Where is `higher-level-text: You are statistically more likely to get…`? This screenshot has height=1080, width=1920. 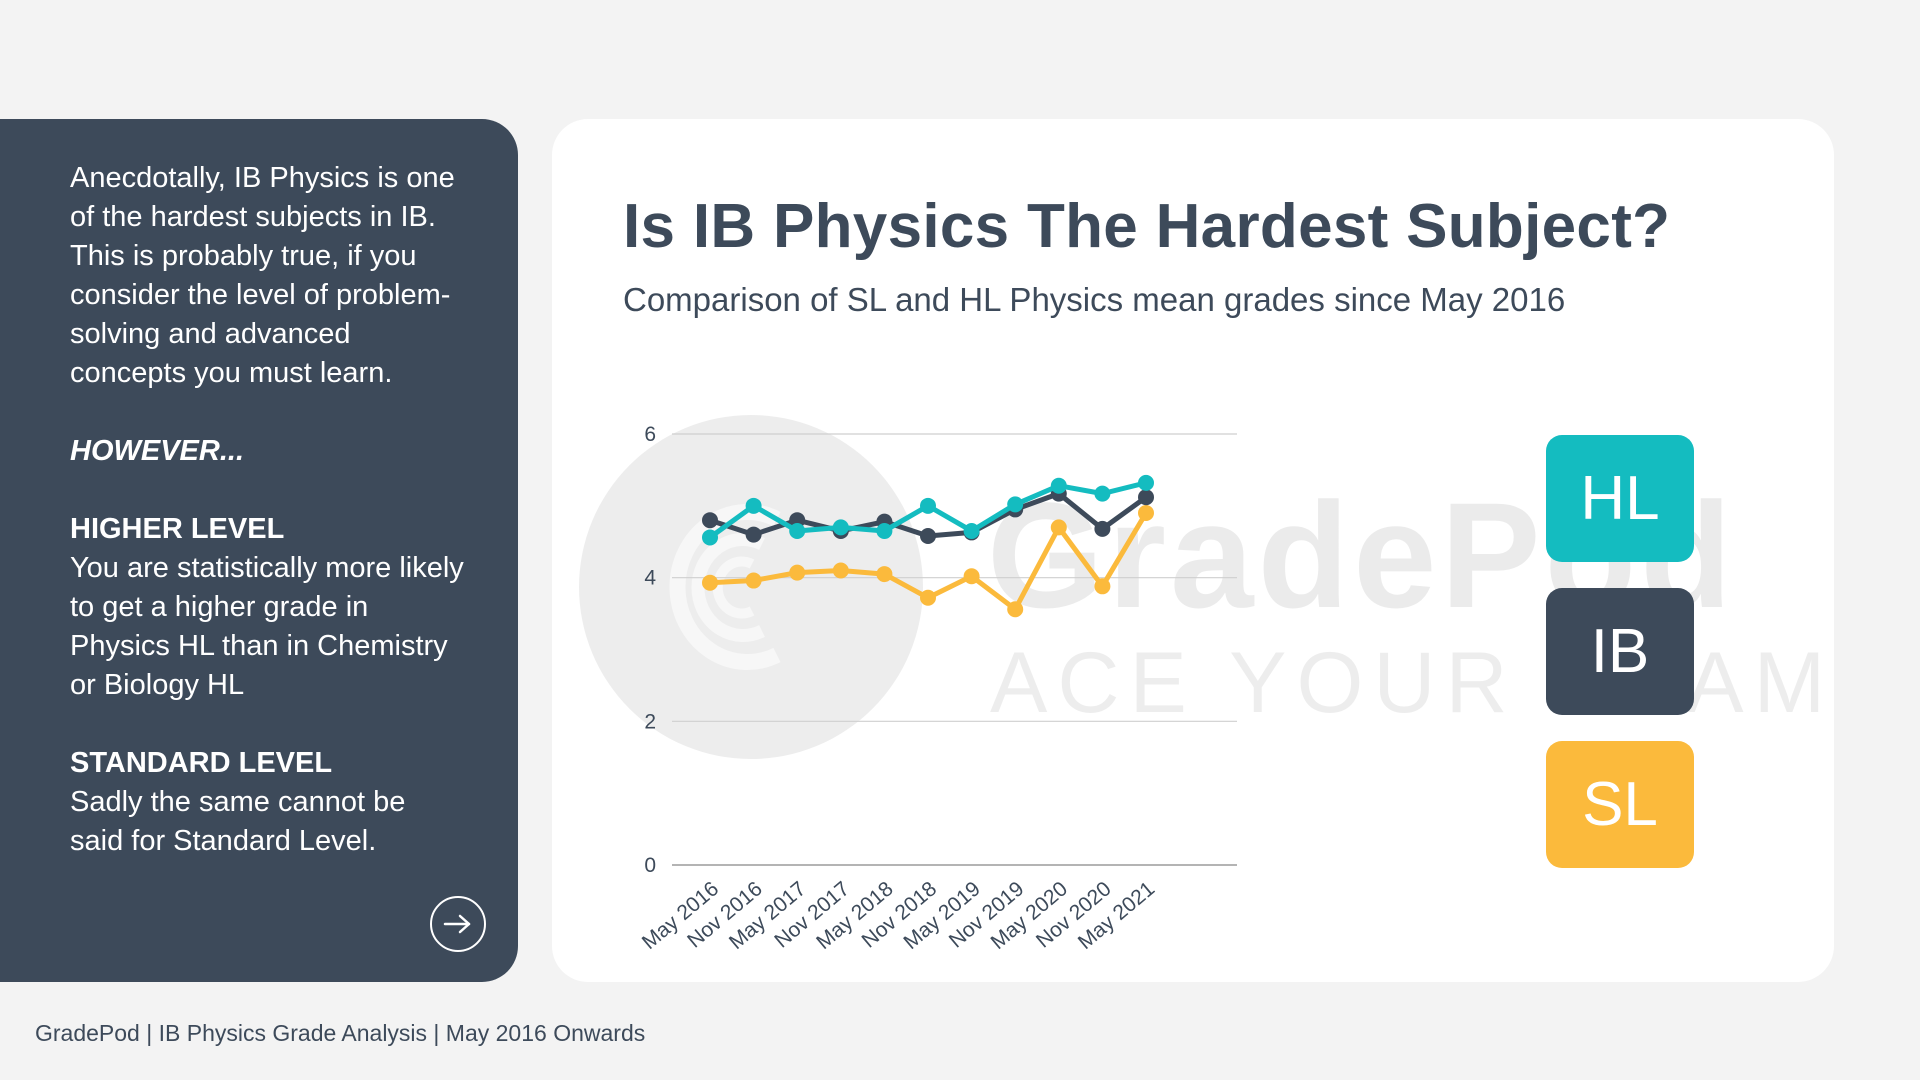
higher-level-text: You are statistically more likely to get… is located at coordinates (267, 626).